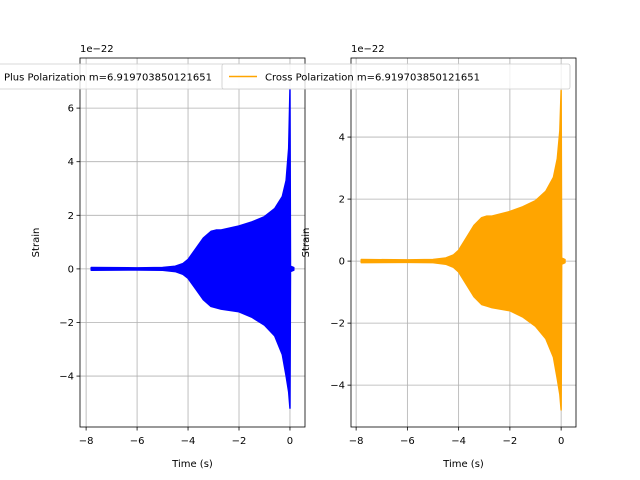 The image size is (640, 480). Describe the element at coordinates (372, 78) in the screenshot. I see `legend-label: Cross Polarization m=6.919703850121651` at that location.